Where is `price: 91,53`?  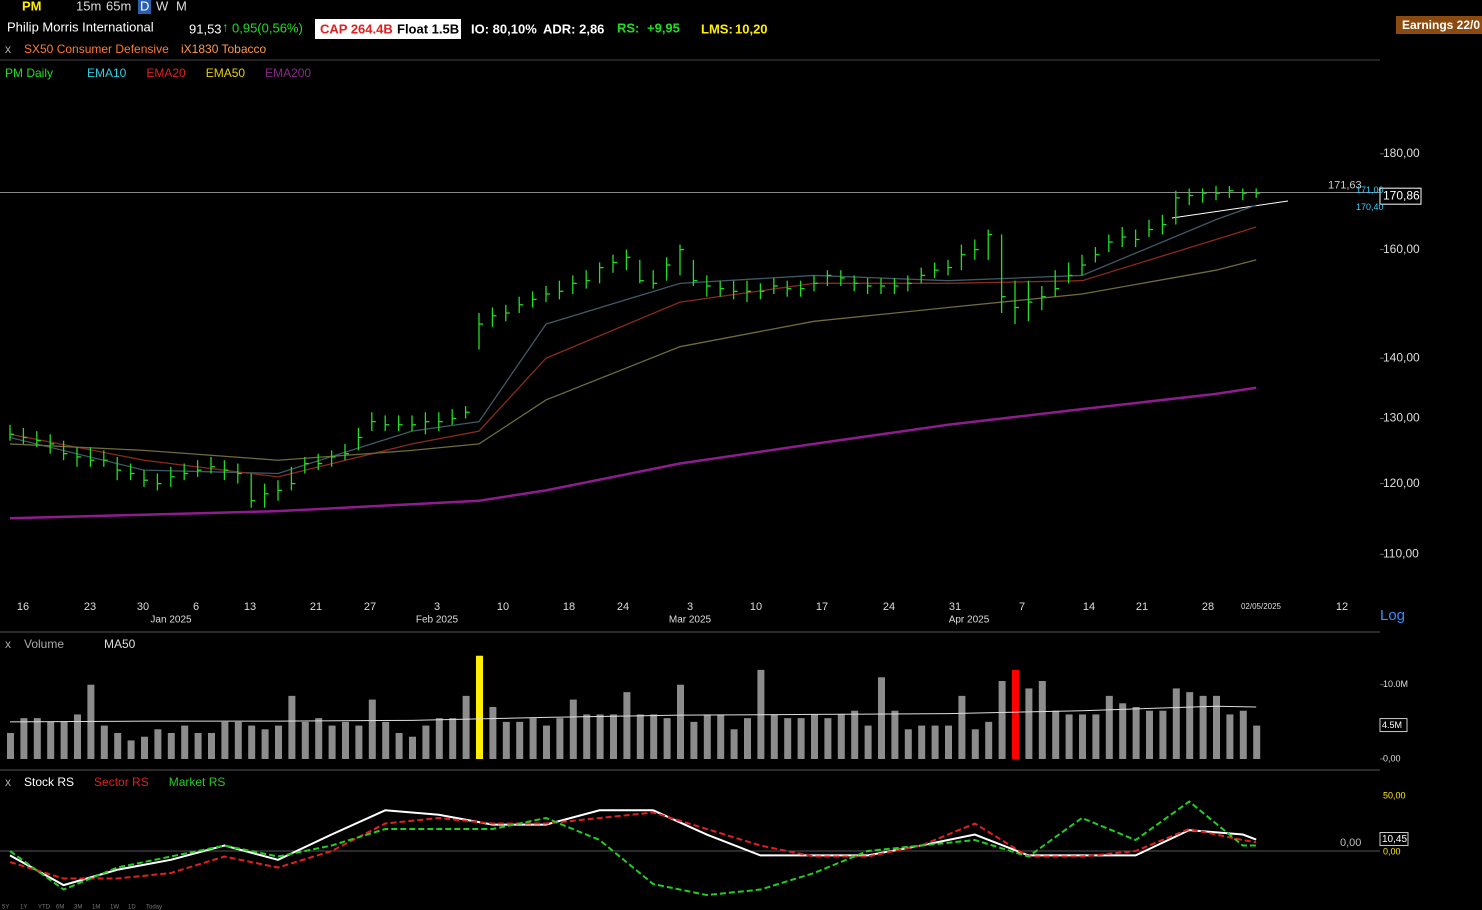
price: 91,53 is located at coordinates (205, 28).